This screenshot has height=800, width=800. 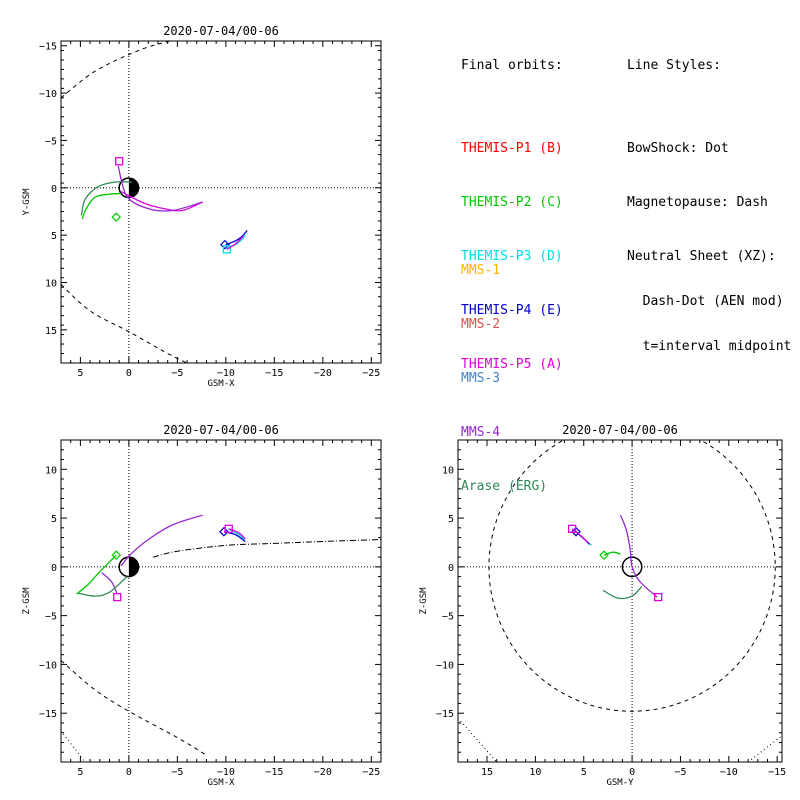 I want to click on legend-themis-p3: THEMIS-P3 (D), so click(x=512, y=256).